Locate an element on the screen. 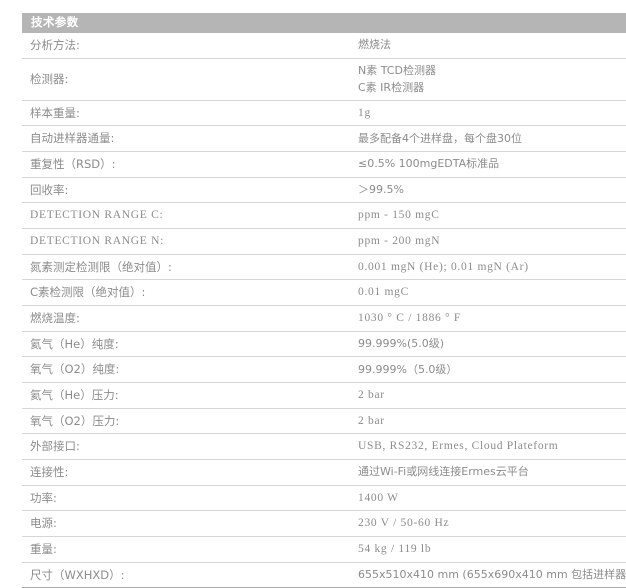 This screenshot has width=626, height=588. spec-value: 0.001 mgN (He); 0.01 mgN (Ar) is located at coordinates (492, 267).